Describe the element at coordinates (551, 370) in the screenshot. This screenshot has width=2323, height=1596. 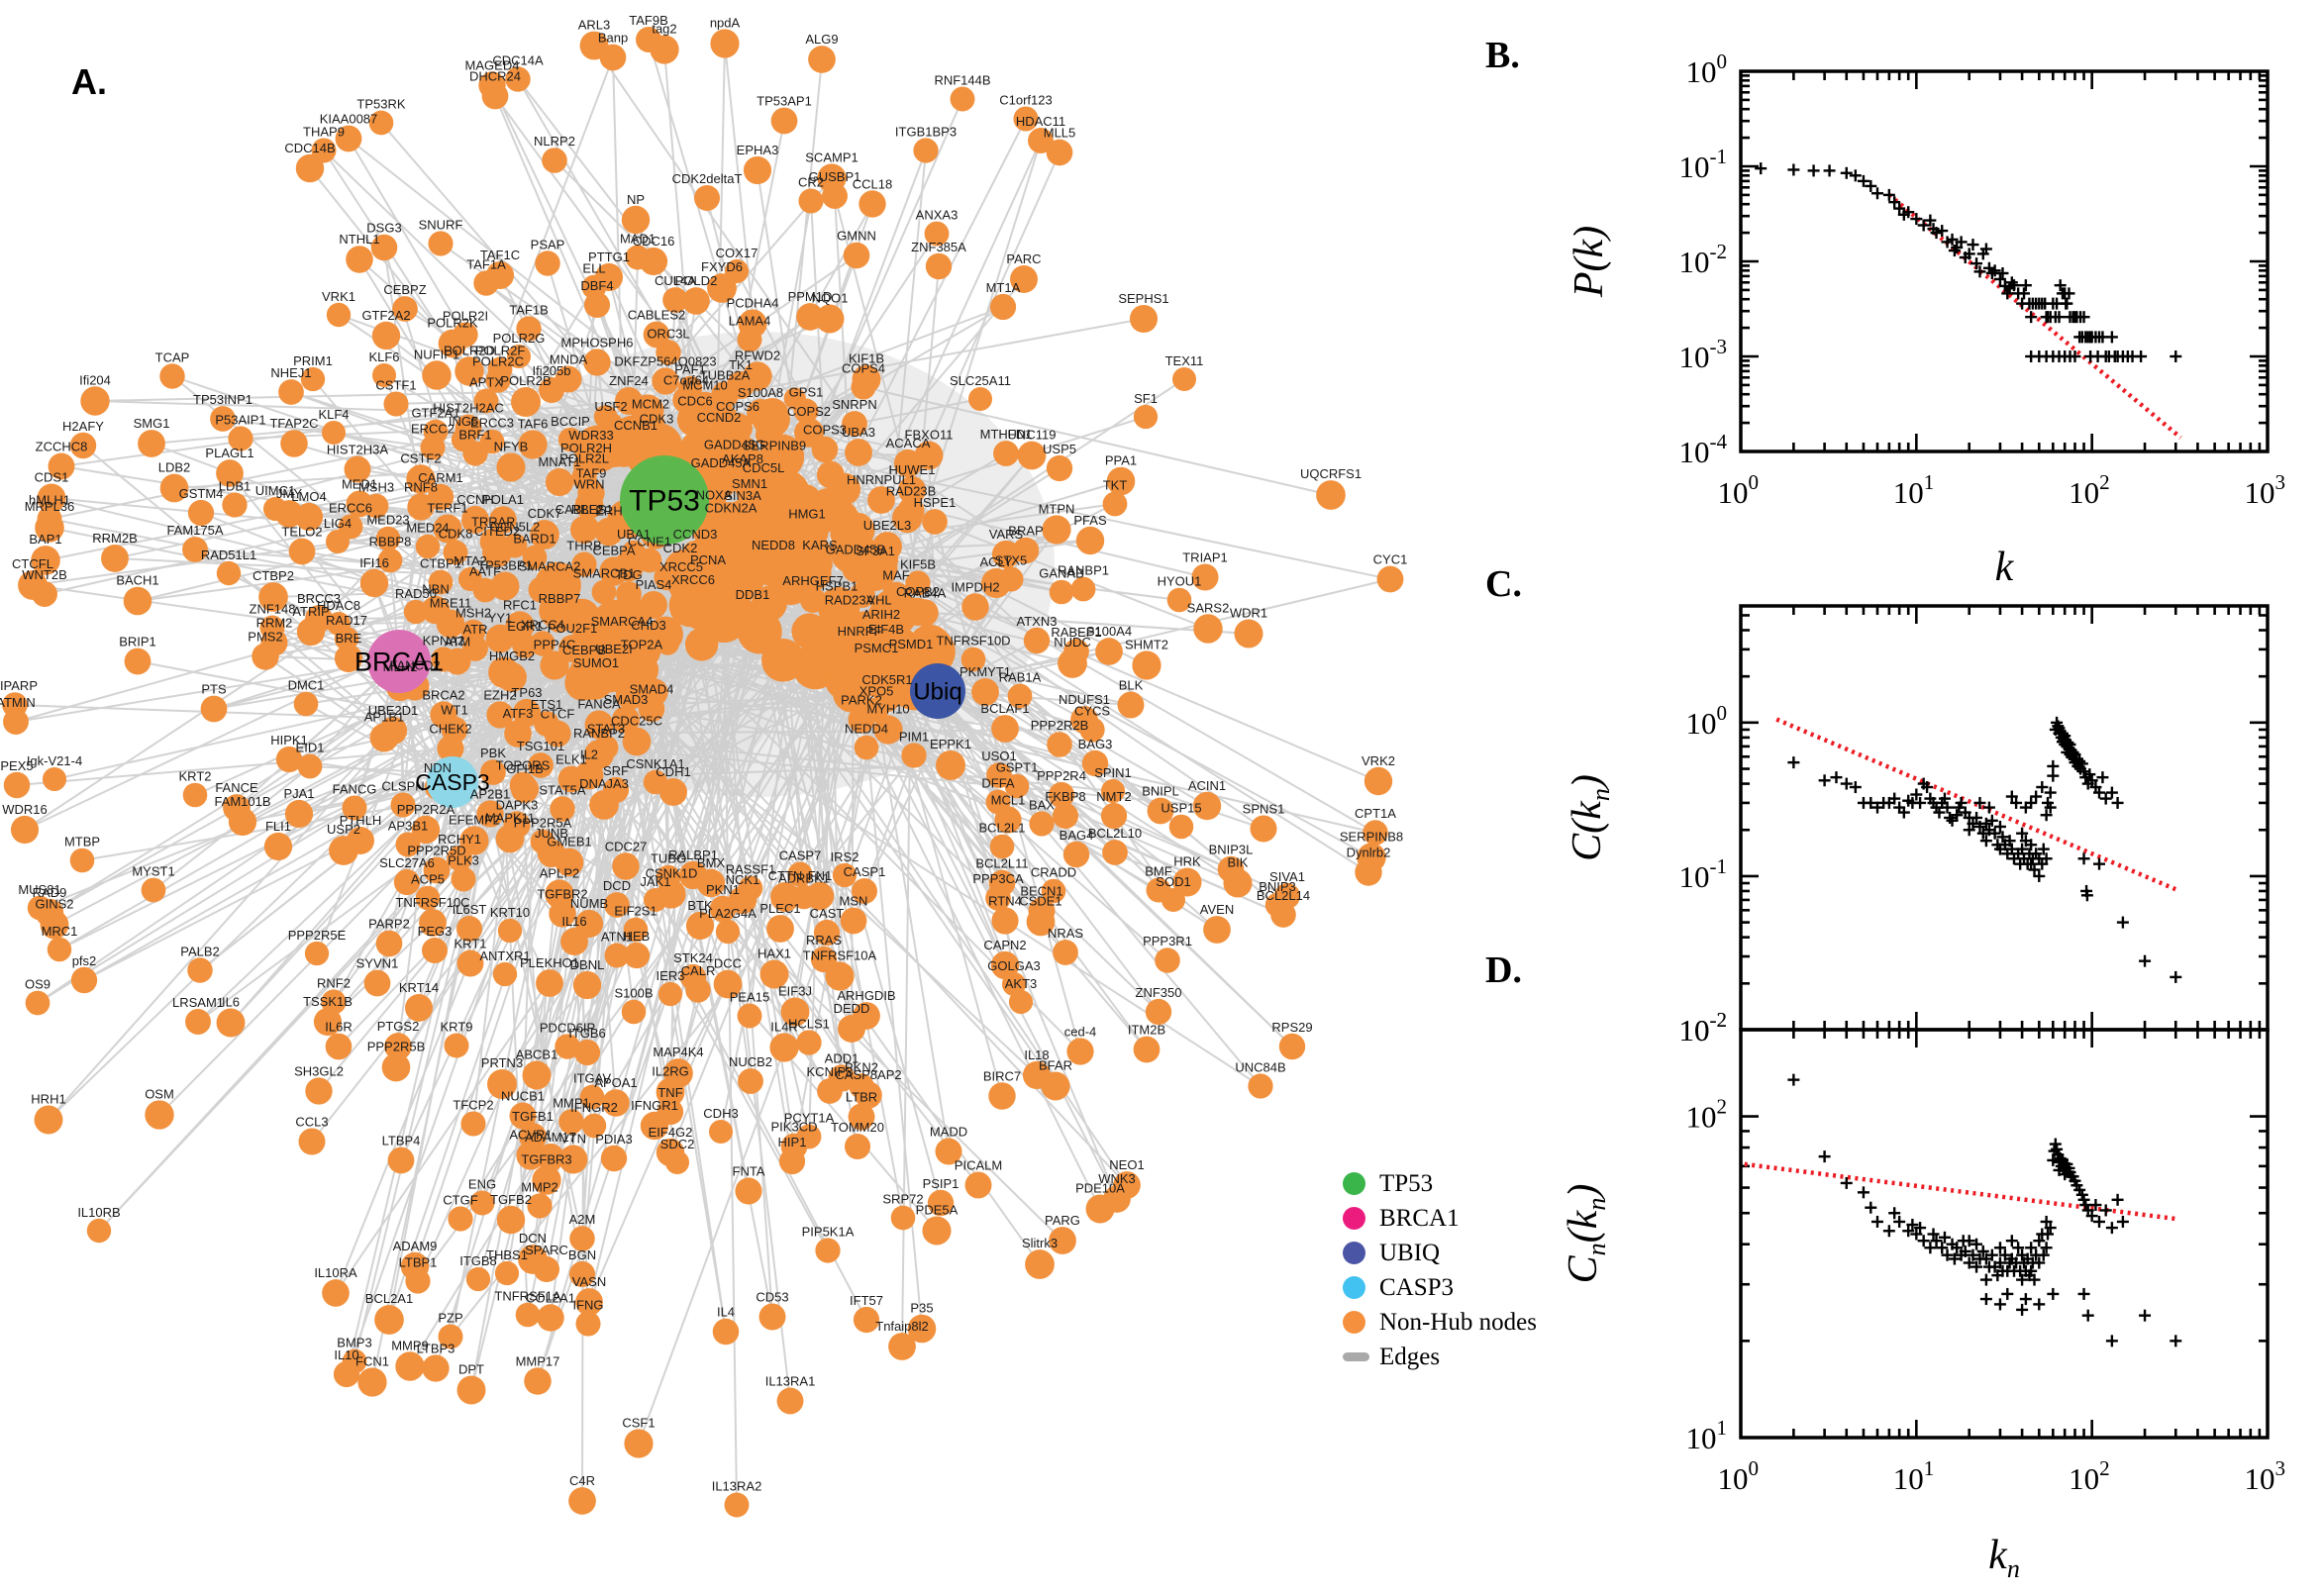
I see `network-node-label: Ifi205b` at that location.